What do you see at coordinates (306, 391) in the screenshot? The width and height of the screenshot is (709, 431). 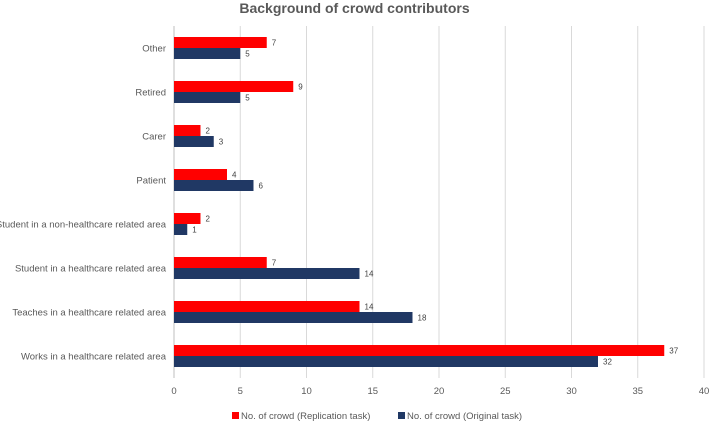 I see `x-tick-label: 10` at bounding box center [306, 391].